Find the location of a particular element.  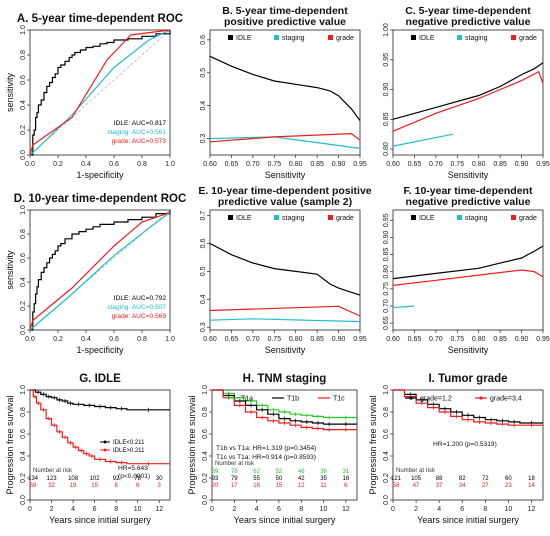

panel-title: A. 5-year time-dependent ROC is located at coordinates (100, 19).